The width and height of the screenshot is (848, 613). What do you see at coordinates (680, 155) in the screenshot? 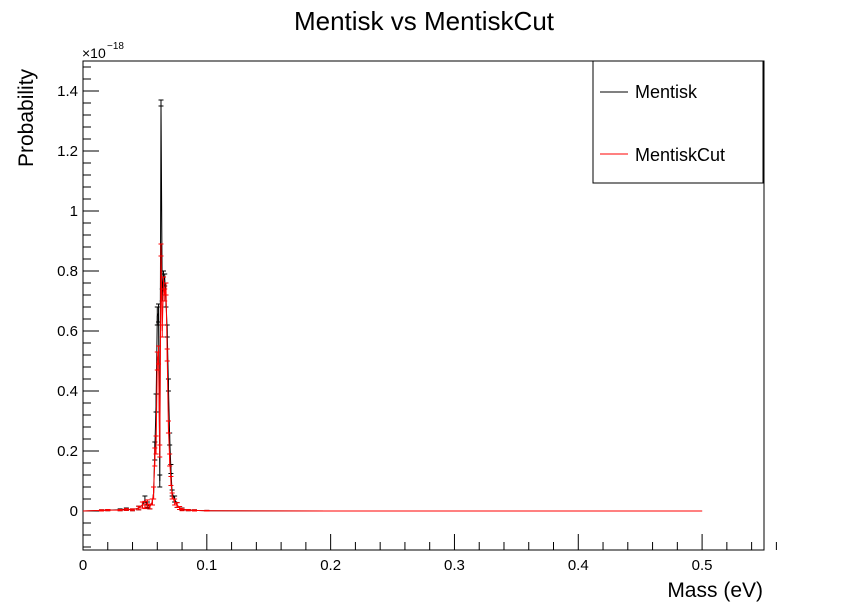
I see `legend-label-mentiskcut: MentiskCut` at bounding box center [680, 155].